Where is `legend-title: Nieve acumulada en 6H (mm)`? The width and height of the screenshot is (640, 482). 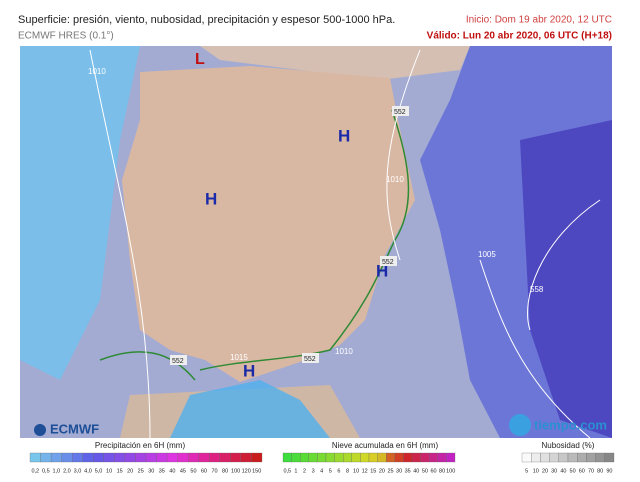 legend-title: Nieve acumulada en 6H (mm) is located at coordinates (385, 445).